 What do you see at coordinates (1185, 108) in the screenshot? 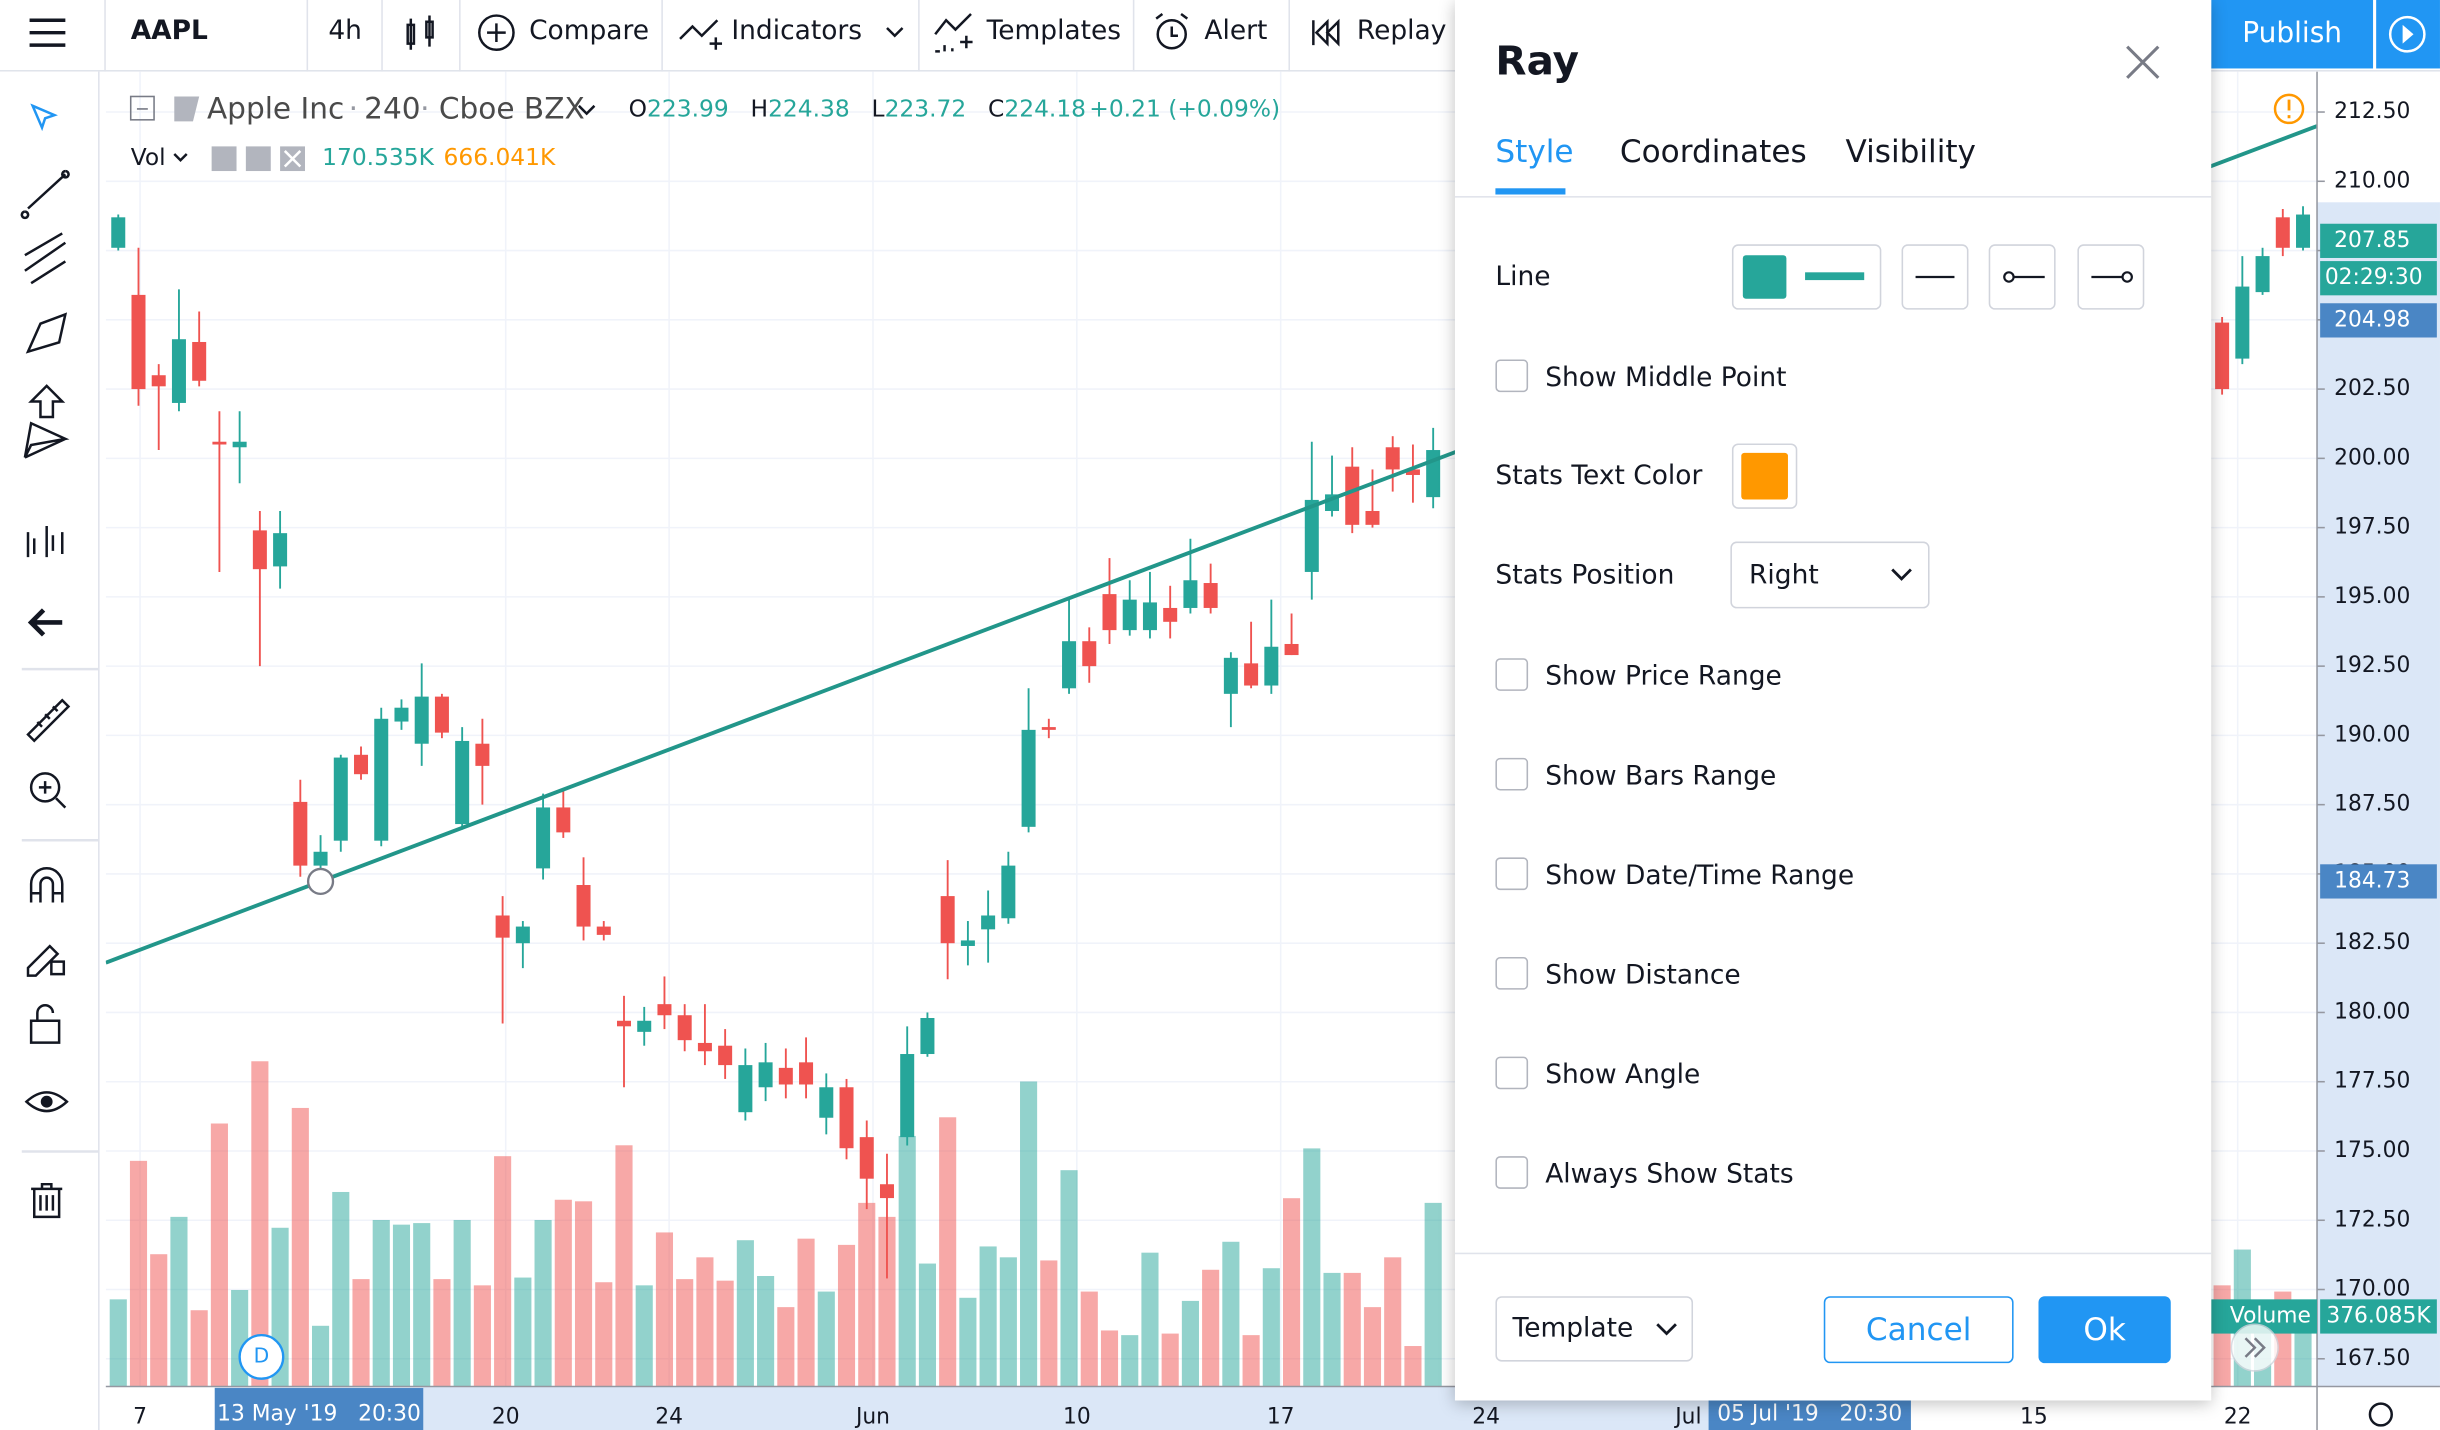
I see `change: +0.21 (+0.09%)` at bounding box center [1185, 108].